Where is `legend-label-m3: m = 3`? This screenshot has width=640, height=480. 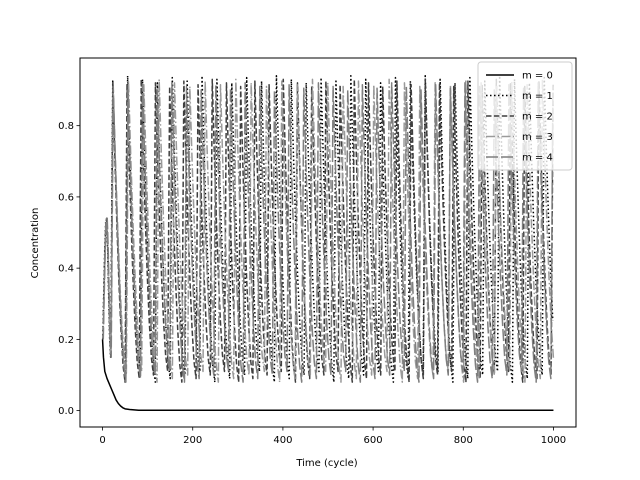
legend-label-m3: m = 3 is located at coordinates (537, 137).